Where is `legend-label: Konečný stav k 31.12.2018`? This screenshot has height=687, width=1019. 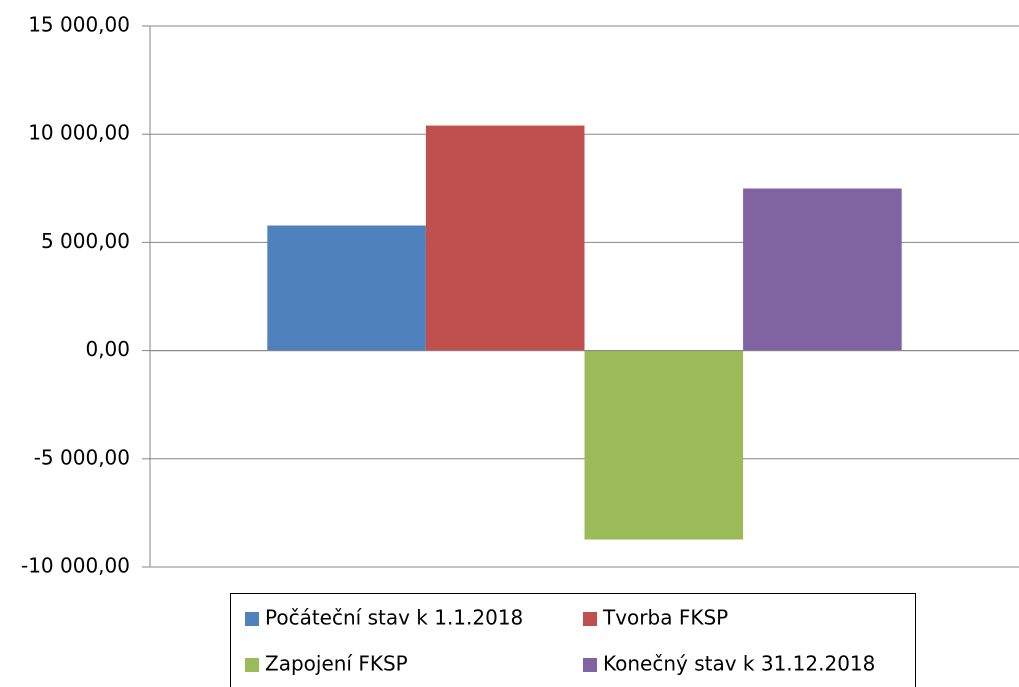 legend-label: Konečný stav k 31.12.2018 is located at coordinates (739, 664).